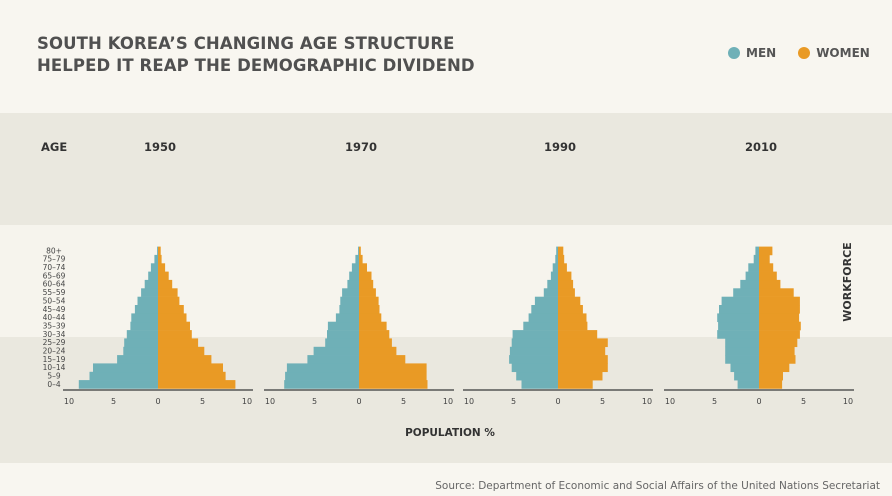 This screenshot has width=892, height=496. Describe the element at coordinates (761, 53) in the screenshot. I see `legend-label-men: MEN` at that location.